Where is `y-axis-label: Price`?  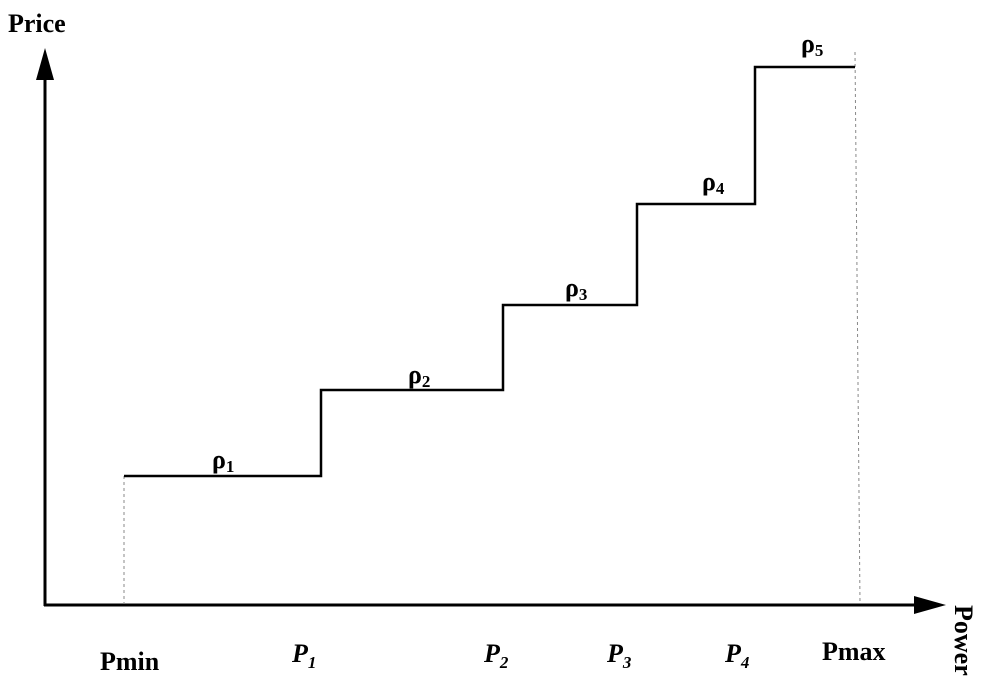
y-axis-label: Price is located at coordinates (37, 23).